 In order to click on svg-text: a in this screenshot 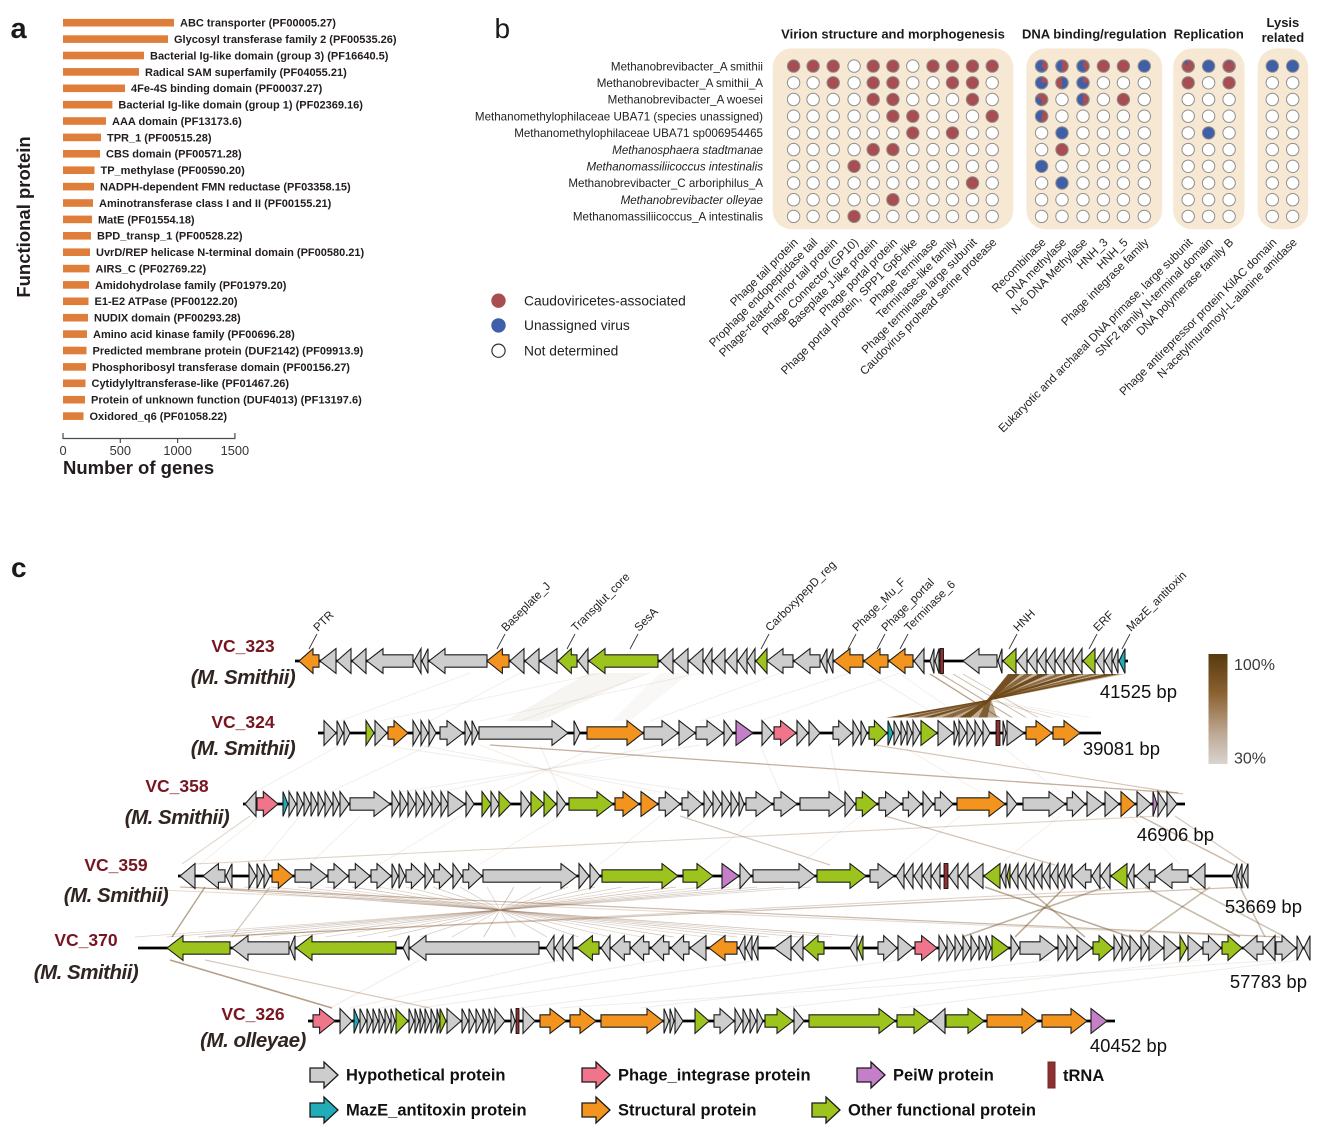, I will do `click(19, 29)`.